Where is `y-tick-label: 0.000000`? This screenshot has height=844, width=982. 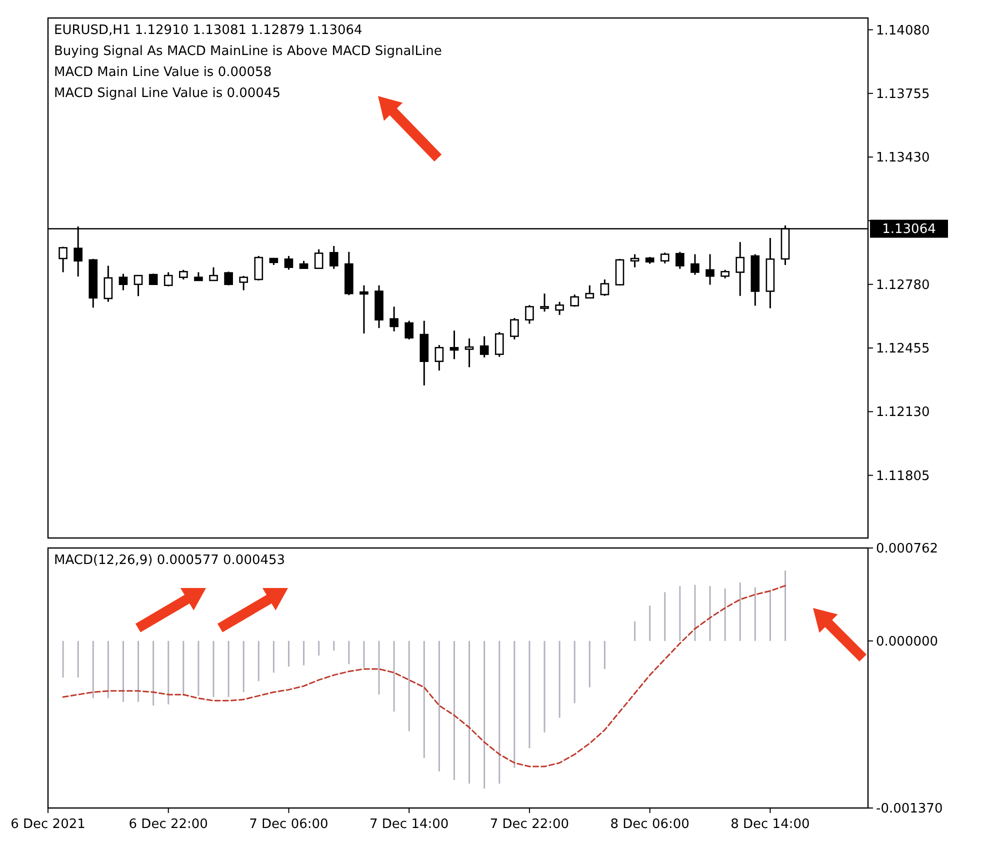
y-tick-label: 0.000000 is located at coordinates (907, 642).